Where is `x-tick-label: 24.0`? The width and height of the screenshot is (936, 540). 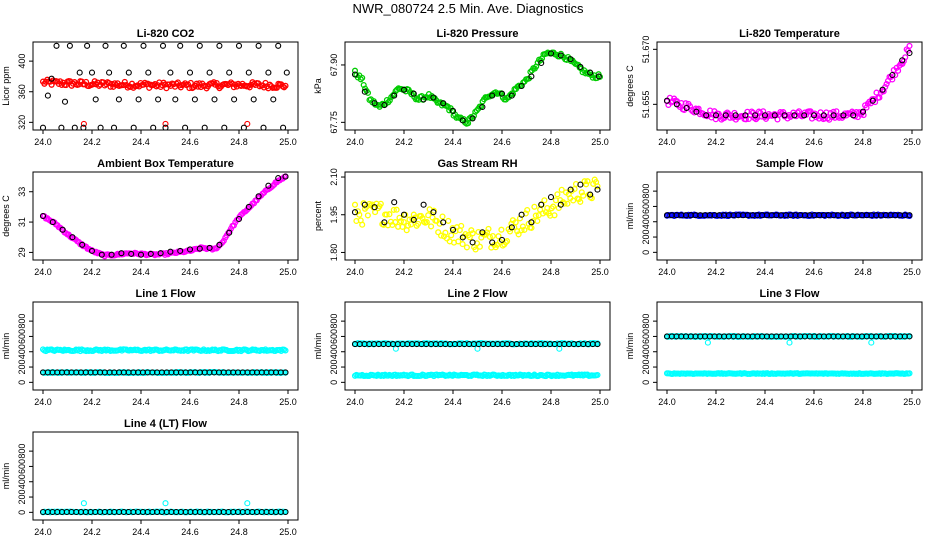
x-tick-label: 24.0 is located at coordinates (667, 402).